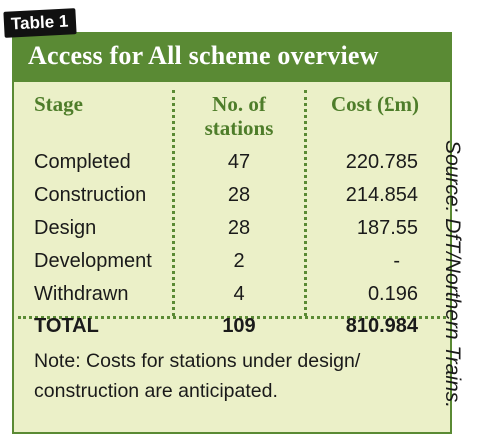  I want to click on stations-cell: 2, so click(239, 261).